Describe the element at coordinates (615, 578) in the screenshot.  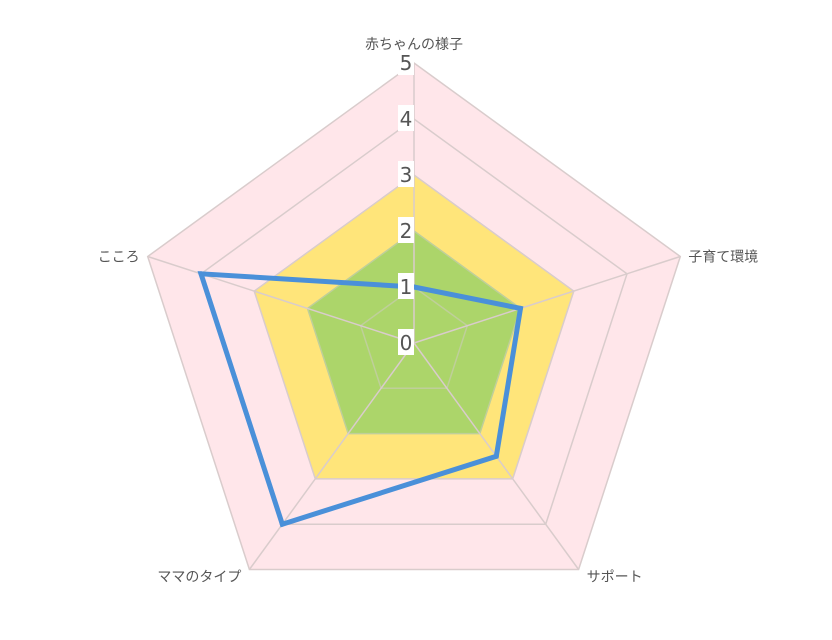
I see `axis-label-3: サポート` at that location.